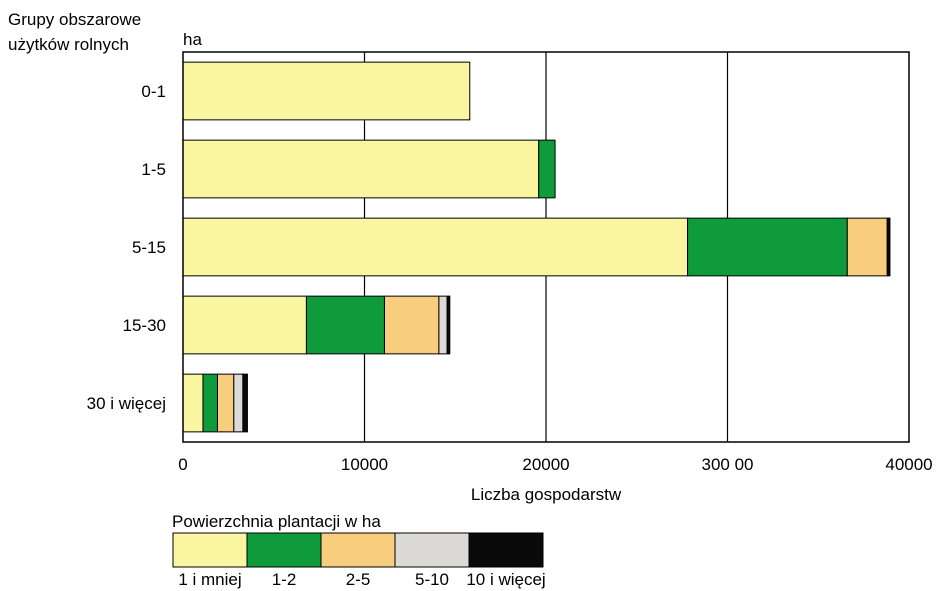  Describe the element at coordinates (546, 494) in the screenshot. I see `x-axis-title: Liczba gospodarstw` at that location.